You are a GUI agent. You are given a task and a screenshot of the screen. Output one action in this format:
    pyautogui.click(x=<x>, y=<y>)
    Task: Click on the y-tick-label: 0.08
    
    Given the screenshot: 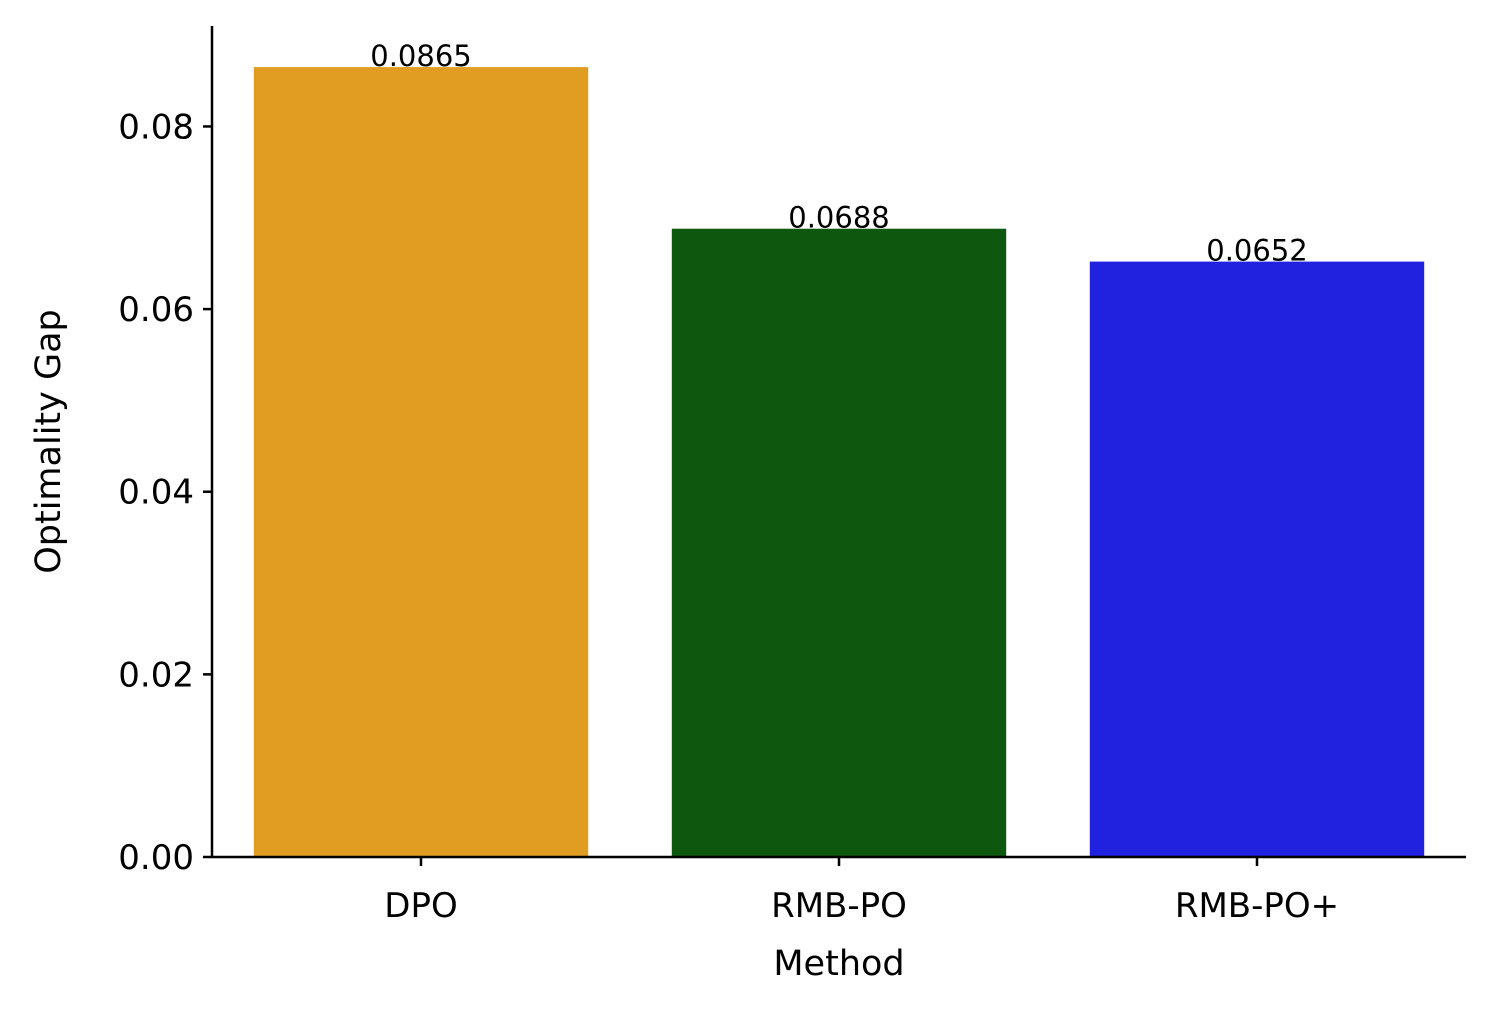 What is the action you would take?
    pyautogui.click(x=156, y=127)
    